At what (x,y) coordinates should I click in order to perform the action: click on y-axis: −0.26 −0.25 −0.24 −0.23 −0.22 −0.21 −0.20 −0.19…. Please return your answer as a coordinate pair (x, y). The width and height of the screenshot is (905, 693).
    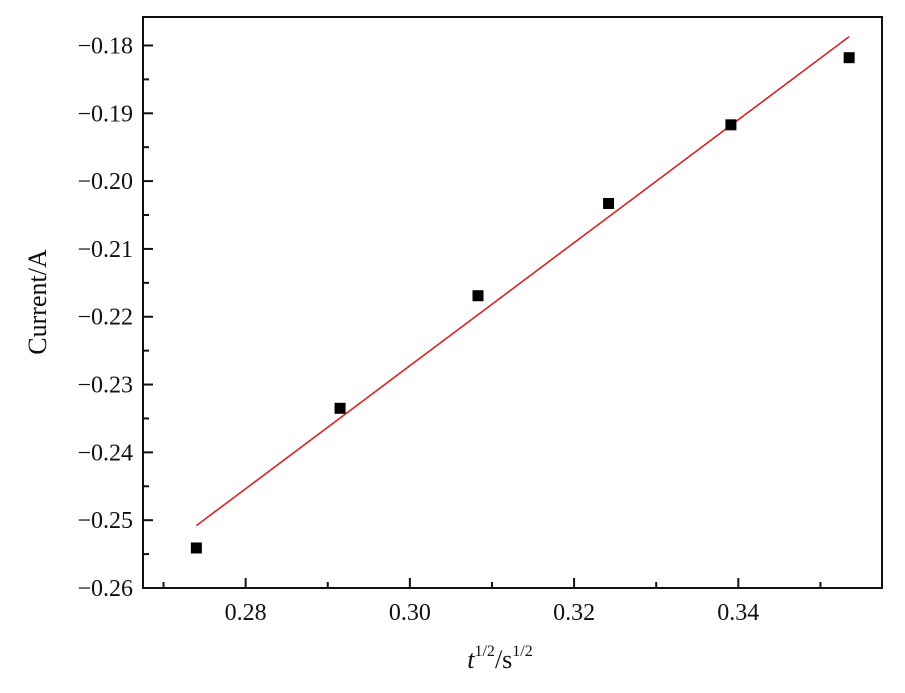
    Looking at the image, I should click on (115, 317).